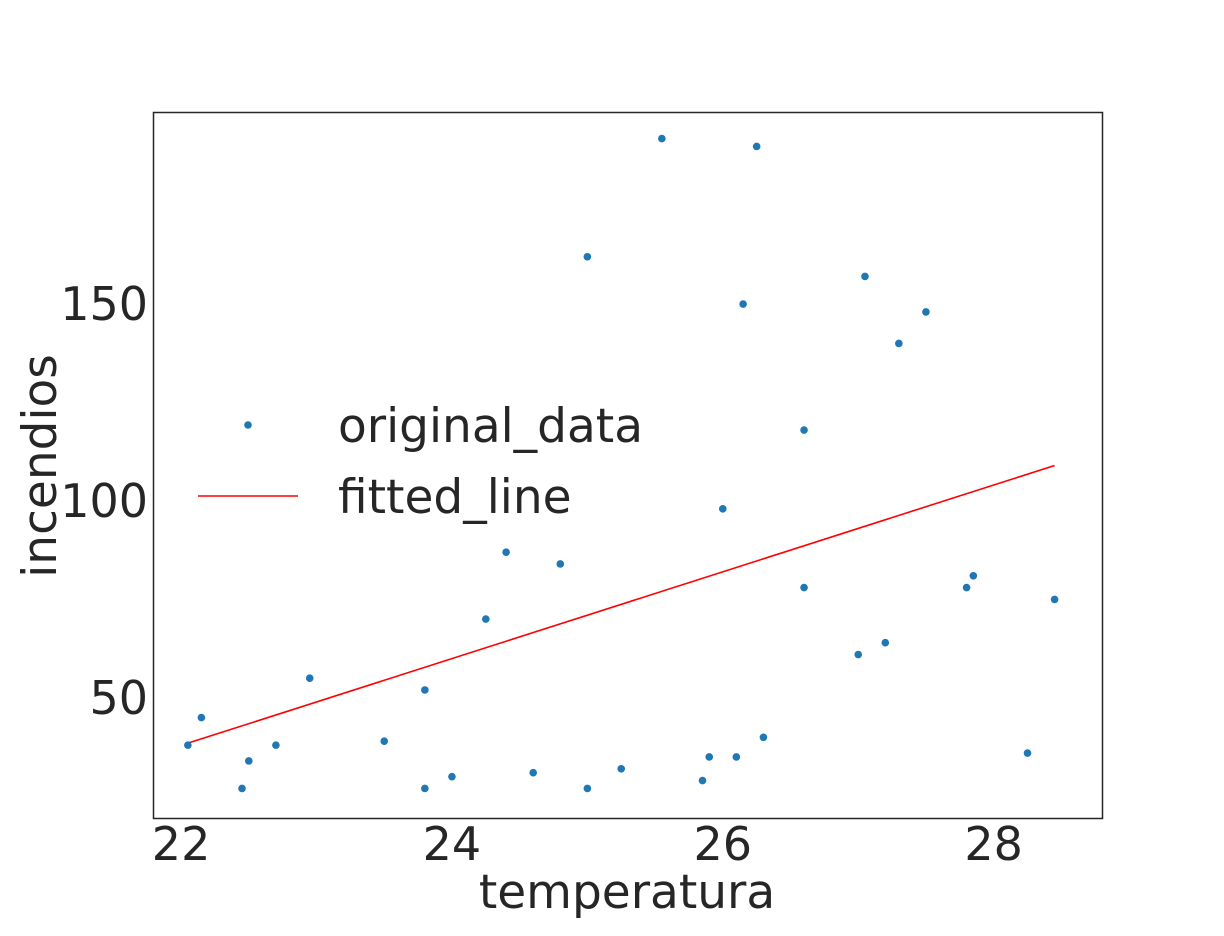 This screenshot has height=936, width=1224. Describe the element at coordinates (118, 698) in the screenshot. I see `y-tick-label: 50` at that location.